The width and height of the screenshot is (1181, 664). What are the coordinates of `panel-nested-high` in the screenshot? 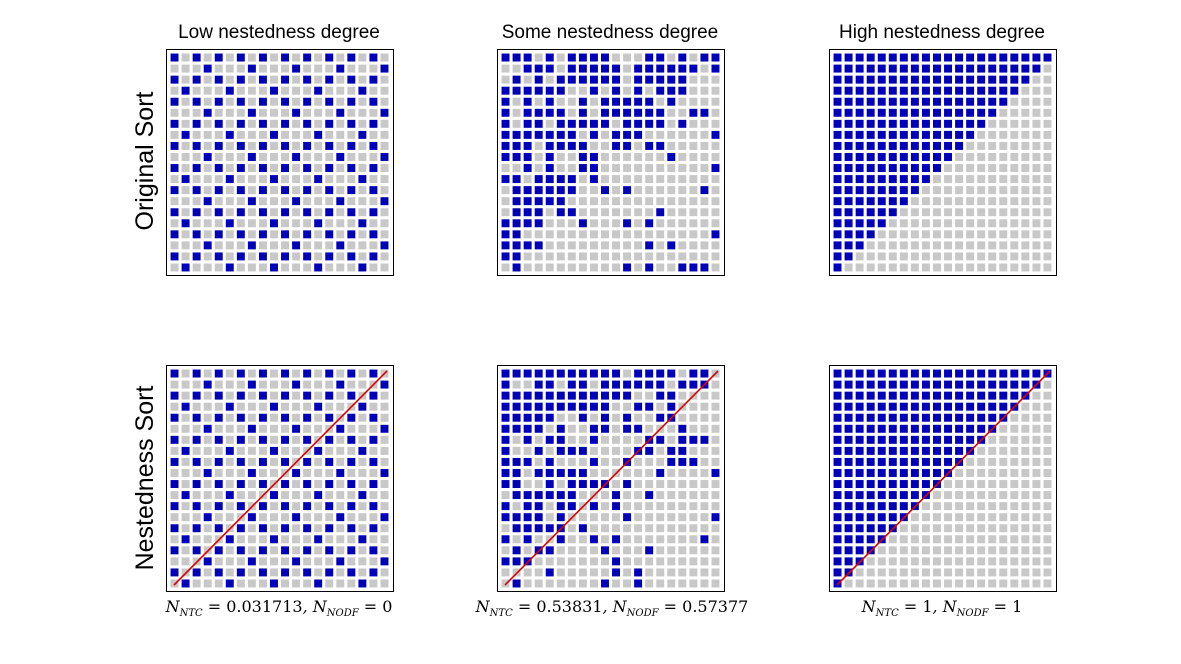 It's located at (943, 478).